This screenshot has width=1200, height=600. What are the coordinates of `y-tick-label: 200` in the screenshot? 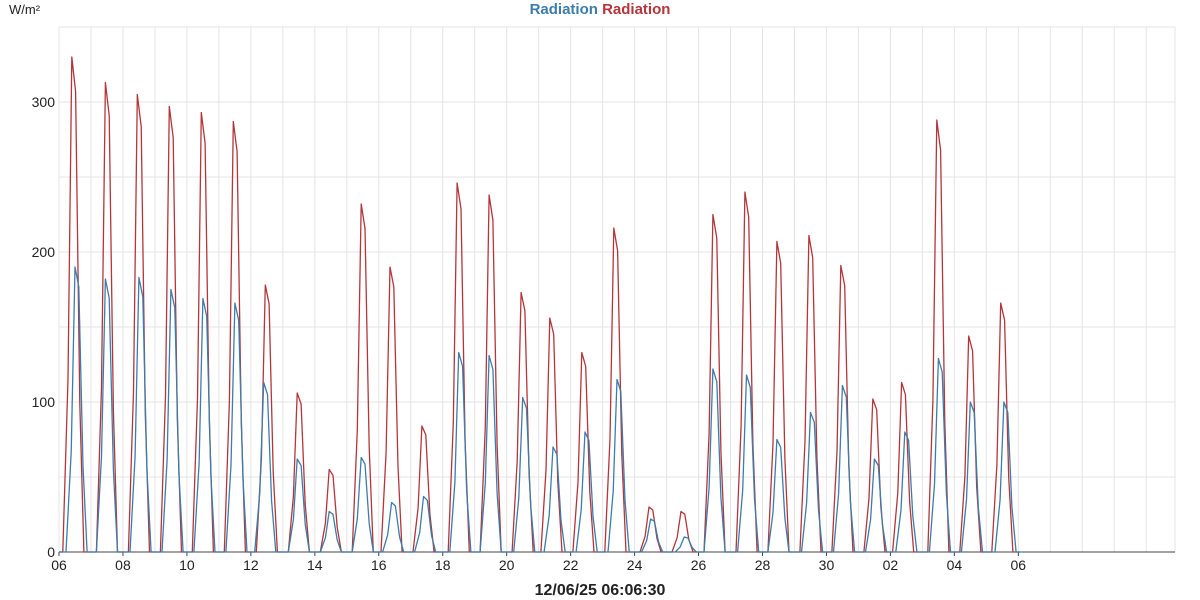 It's located at (44, 252).